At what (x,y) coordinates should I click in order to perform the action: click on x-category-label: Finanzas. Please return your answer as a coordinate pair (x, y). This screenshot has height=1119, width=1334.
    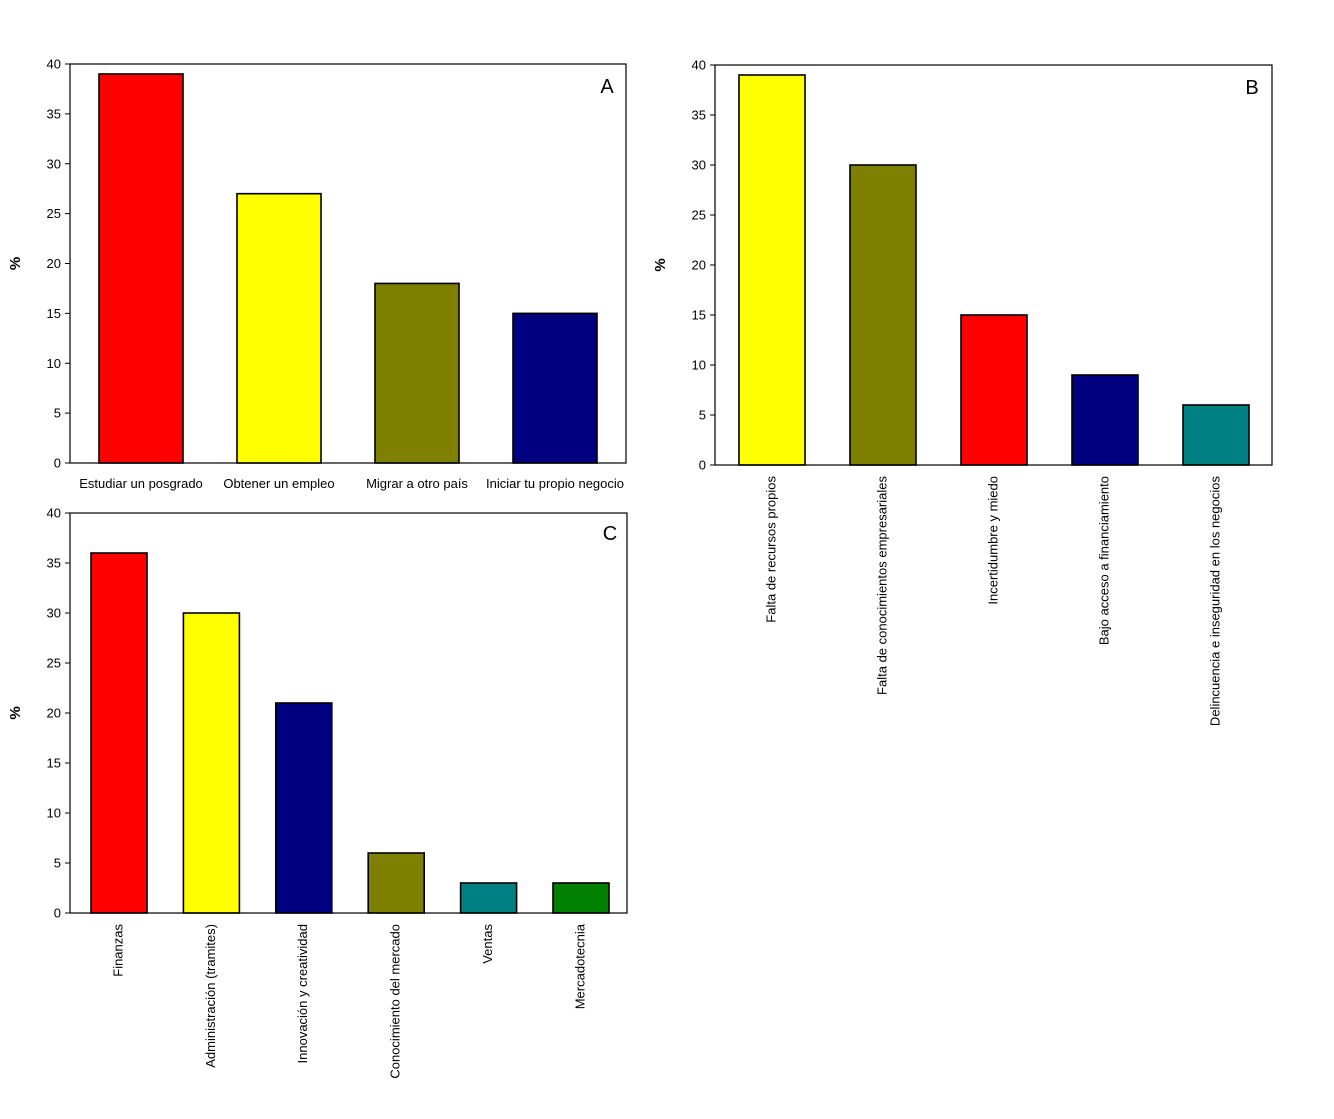
    Looking at the image, I should click on (117, 950).